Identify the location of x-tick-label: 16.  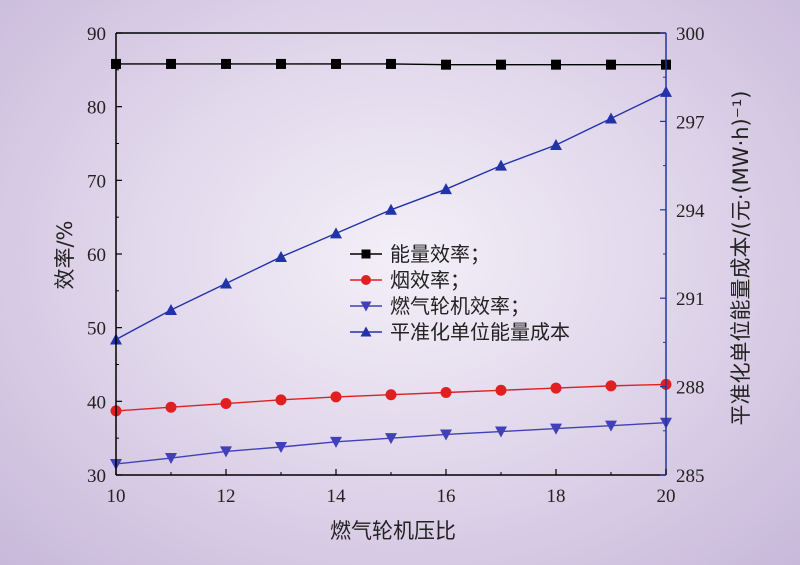
(446, 496).